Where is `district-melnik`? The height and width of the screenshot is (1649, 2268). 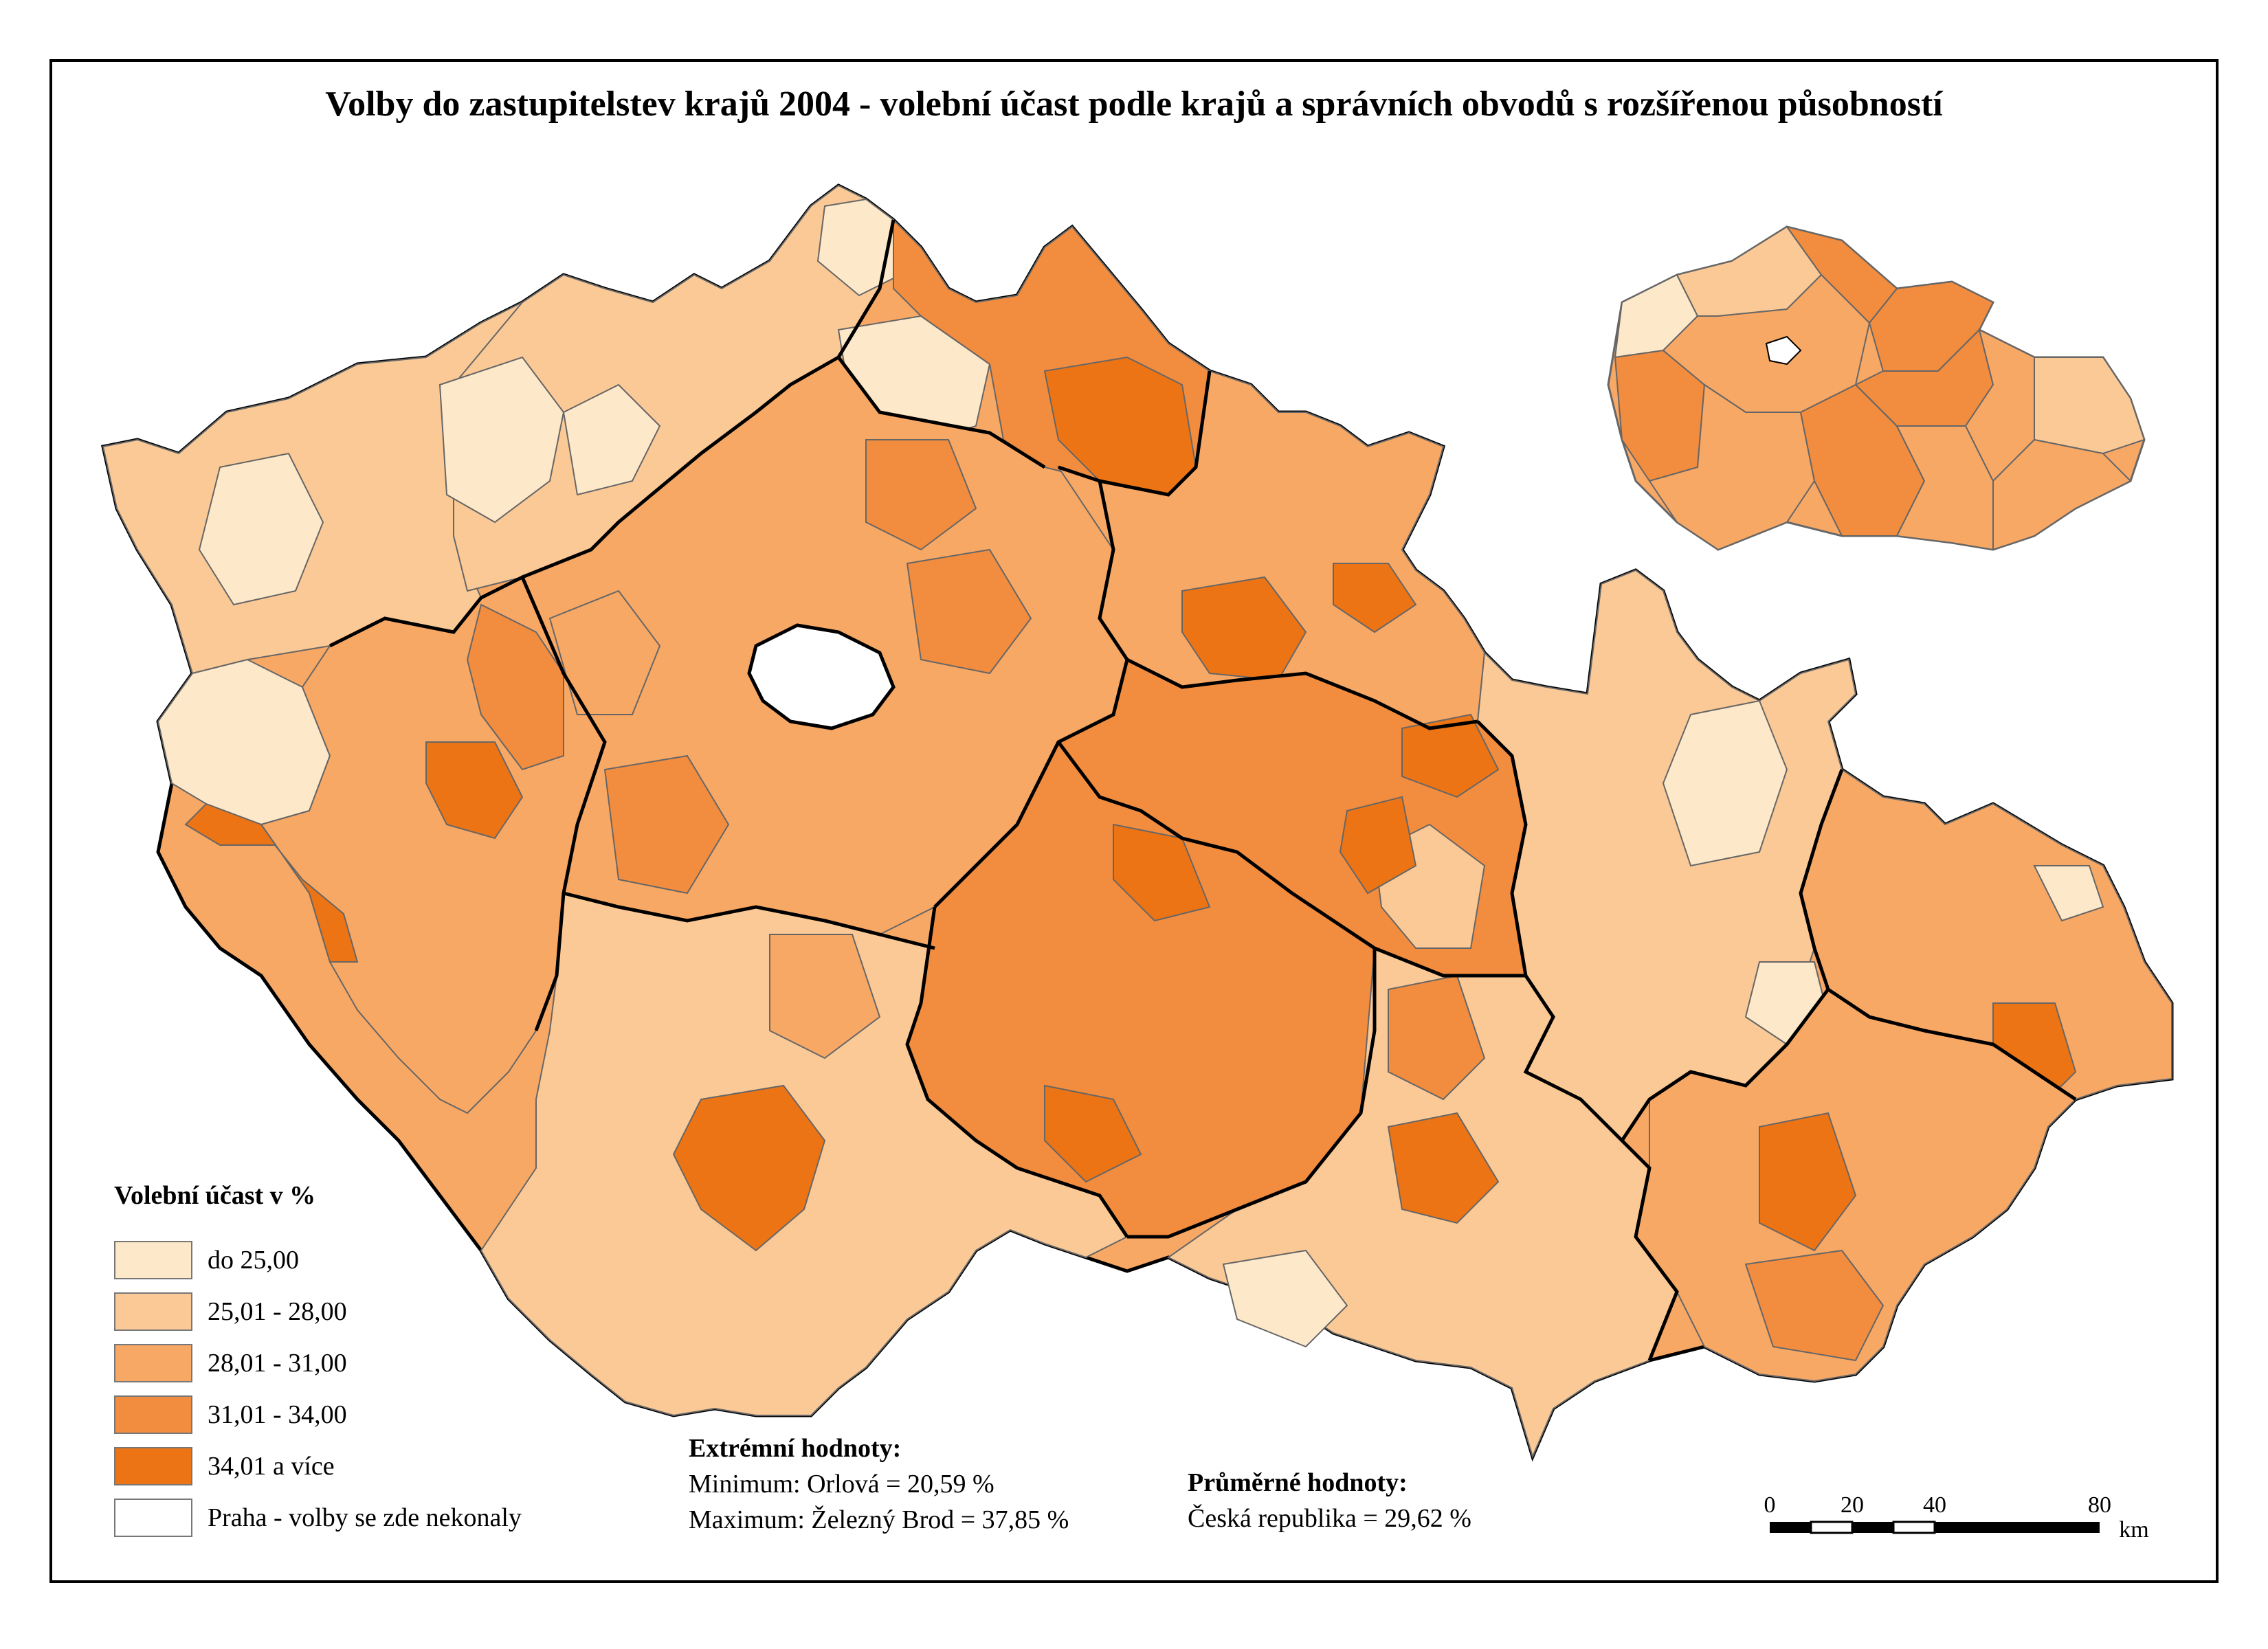
district-melnik is located at coordinates (921, 495).